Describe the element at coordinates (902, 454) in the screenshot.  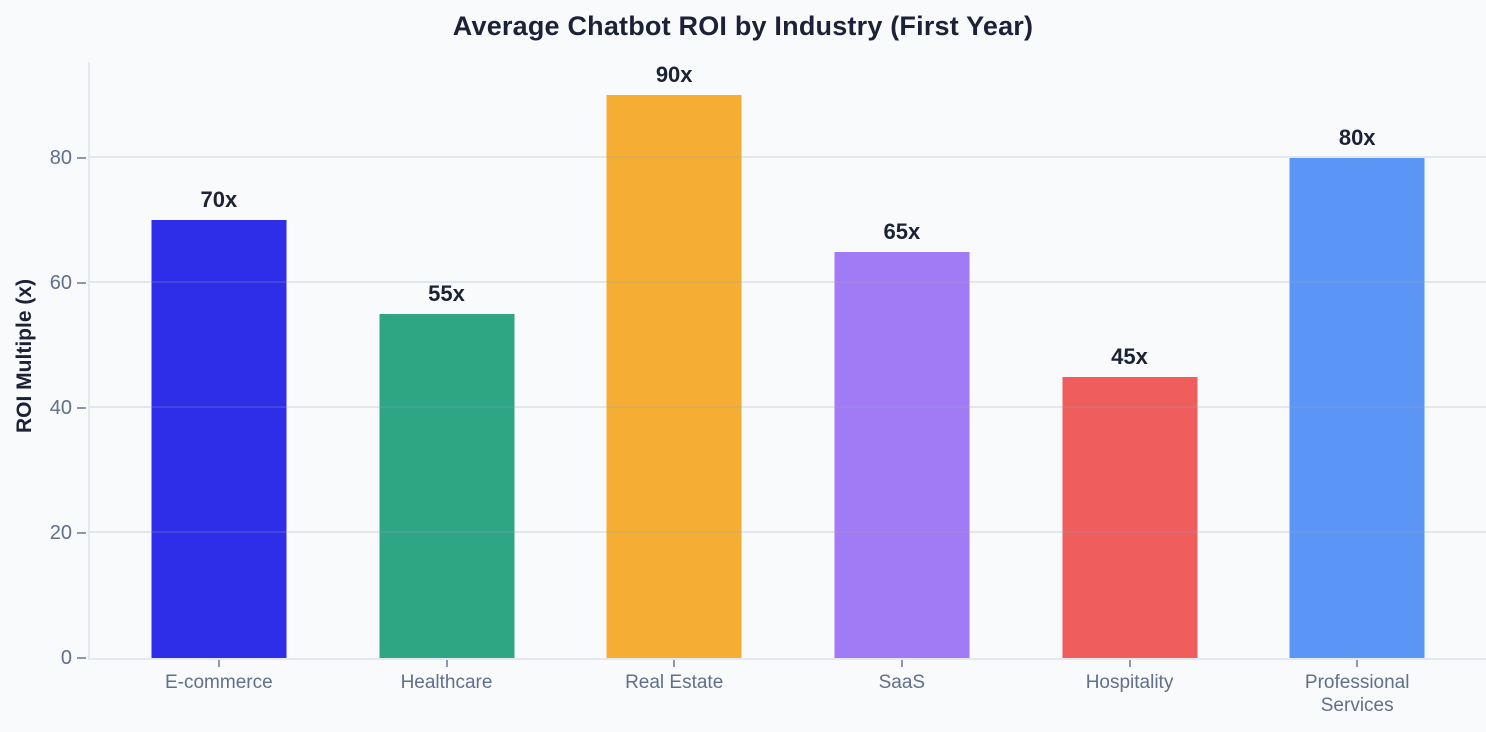
I see `bar-saas` at that location.